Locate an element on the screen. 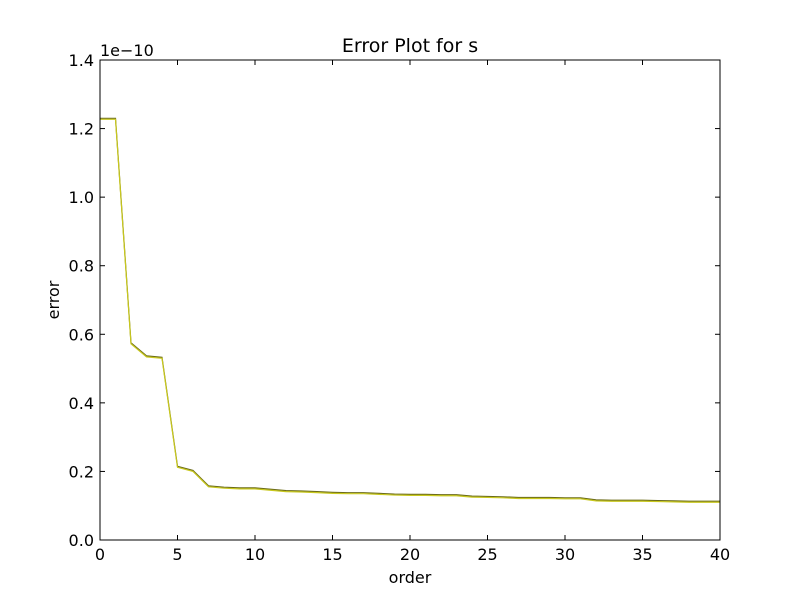  x-tick-label: 15 is located at coordinates (332, 554).